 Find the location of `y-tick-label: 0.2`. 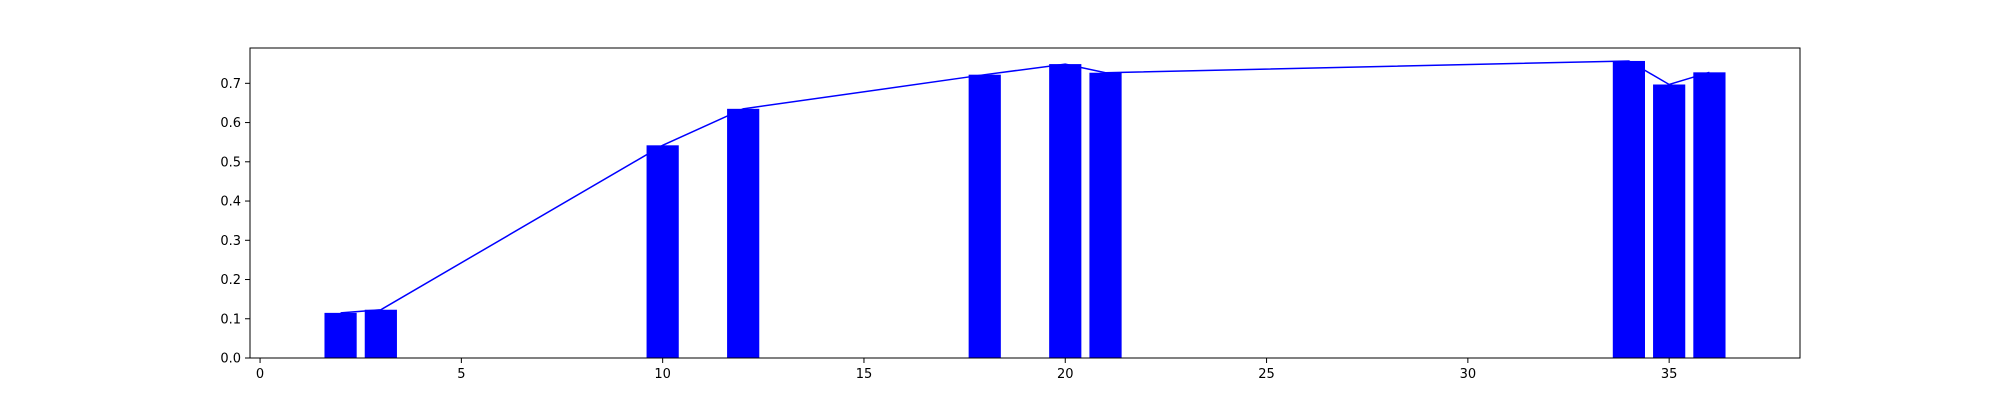

y-tick-label: 0.2 is located at coordinates (230, 280).